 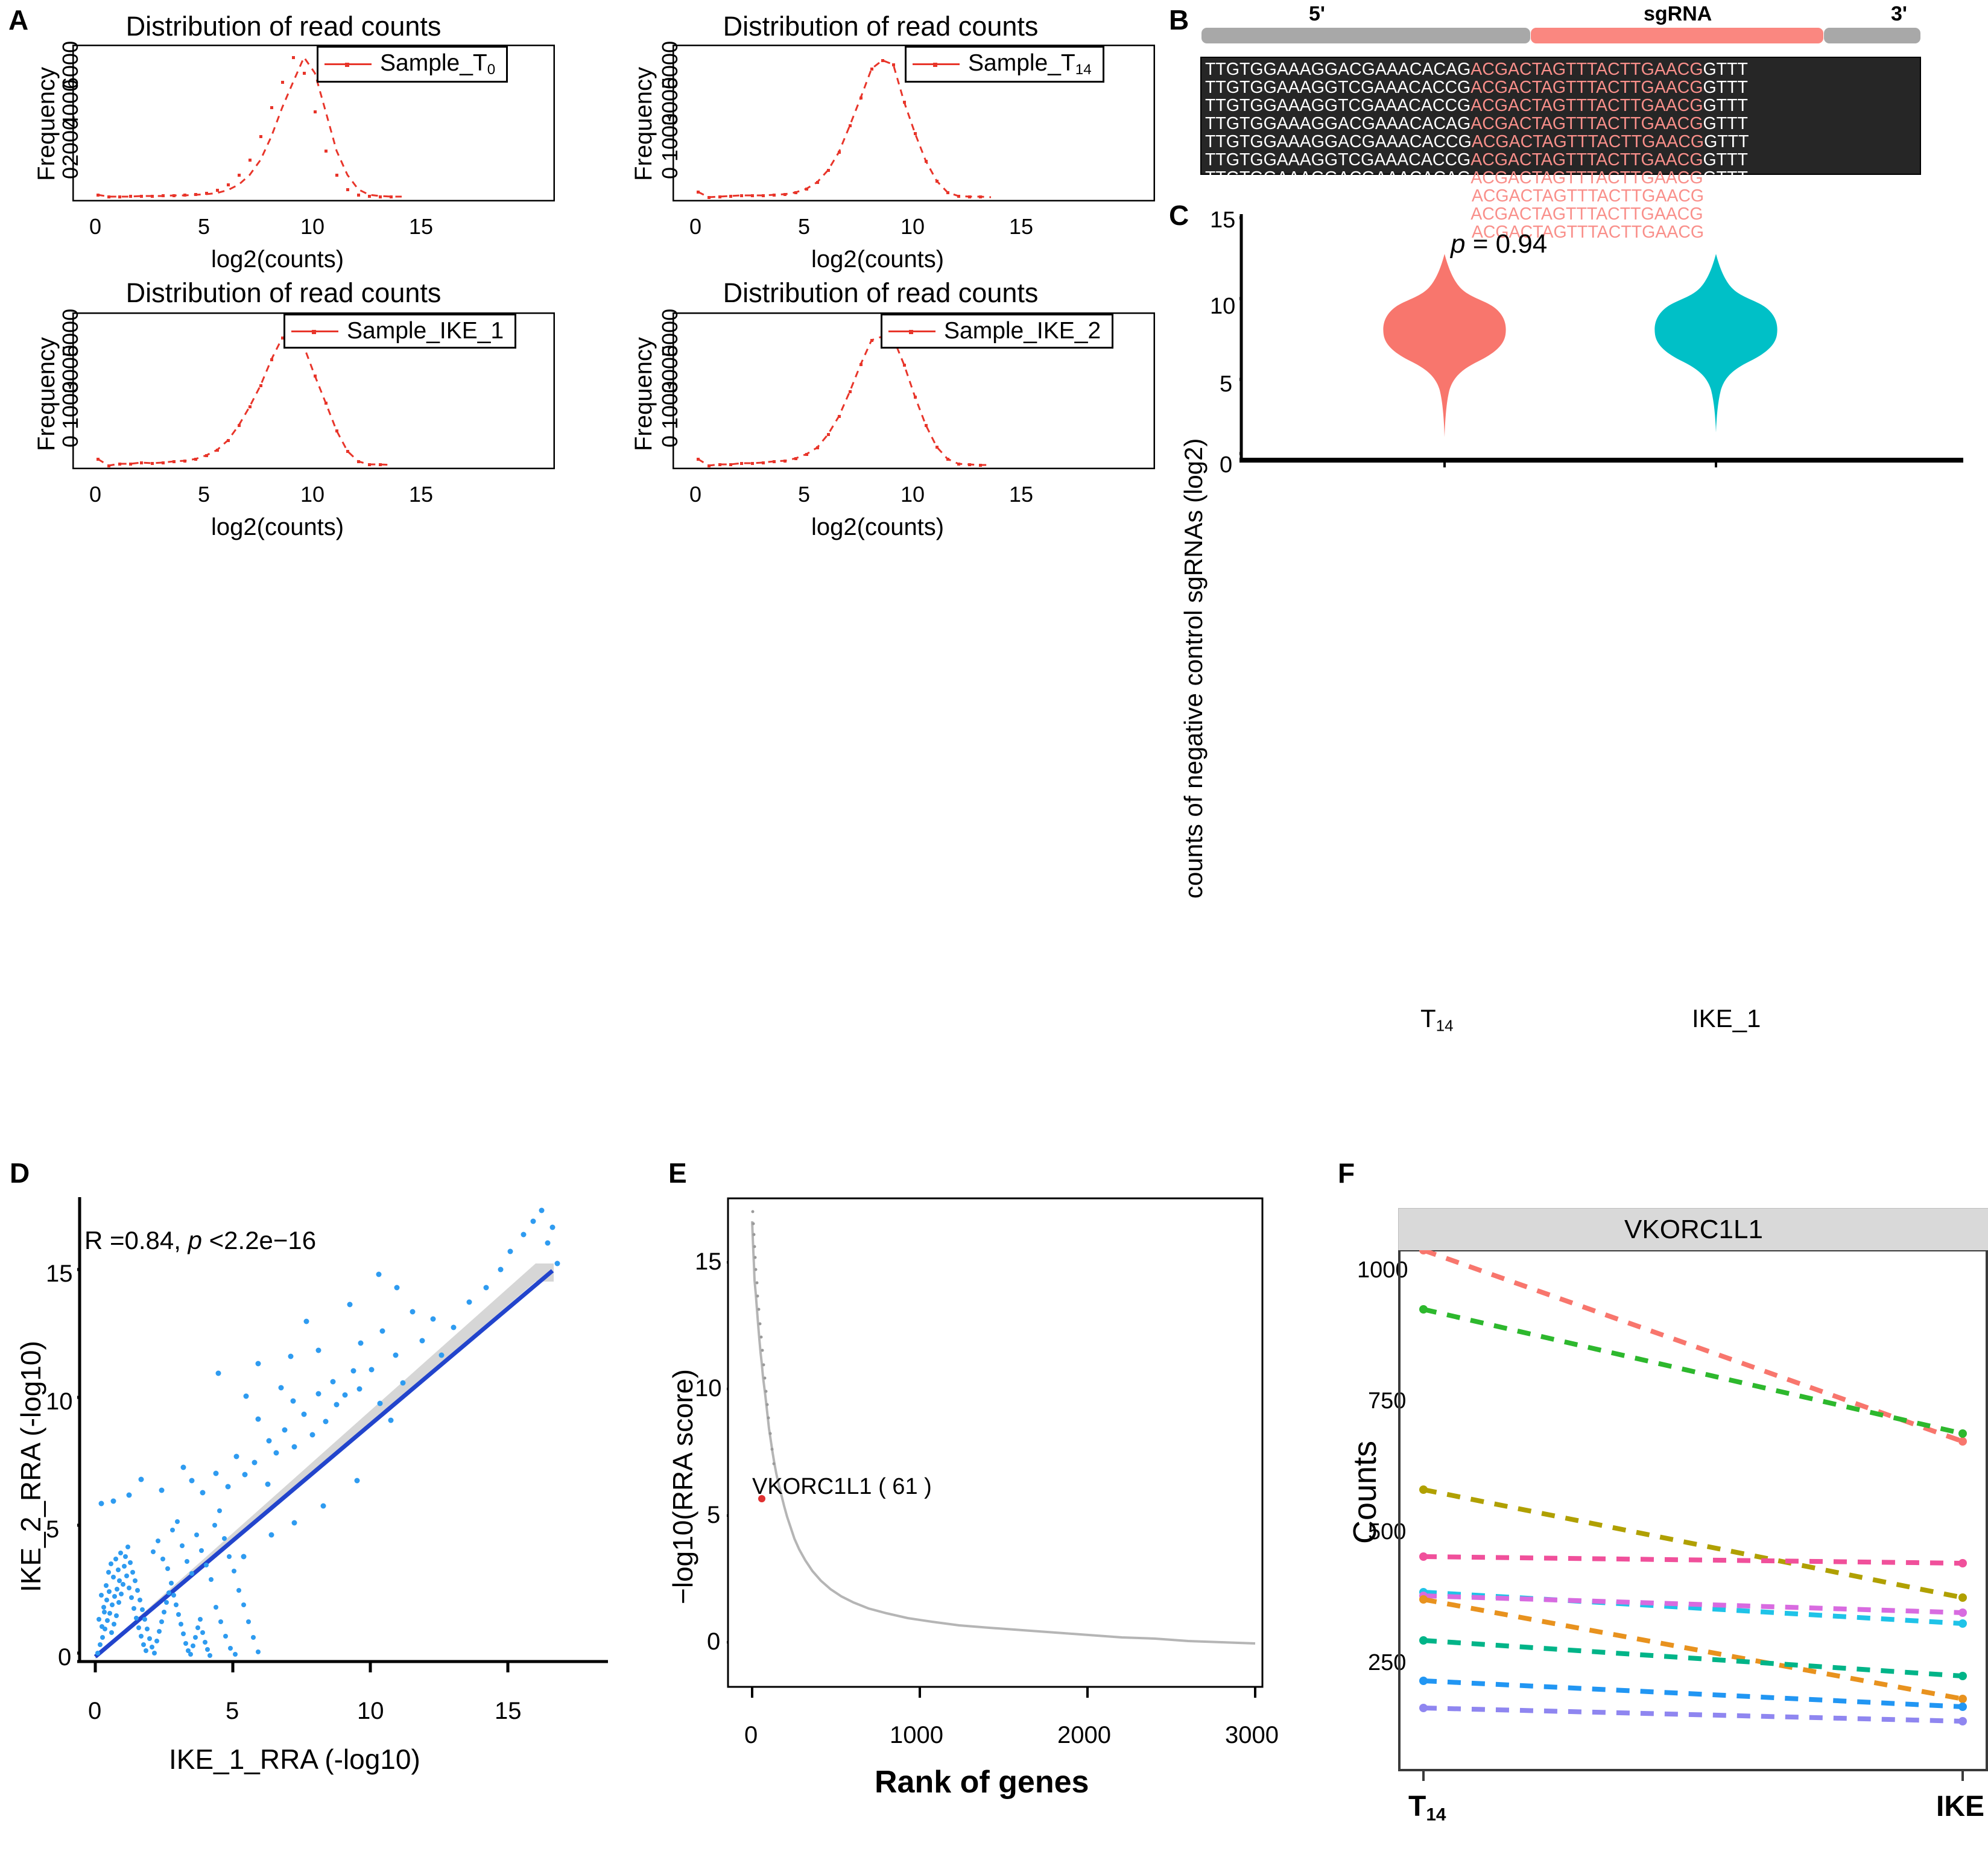 What do you see at coordinates (1365, 35) in the screenshot?
I see `five-prime-bar` at bounding box center [1365, 35].